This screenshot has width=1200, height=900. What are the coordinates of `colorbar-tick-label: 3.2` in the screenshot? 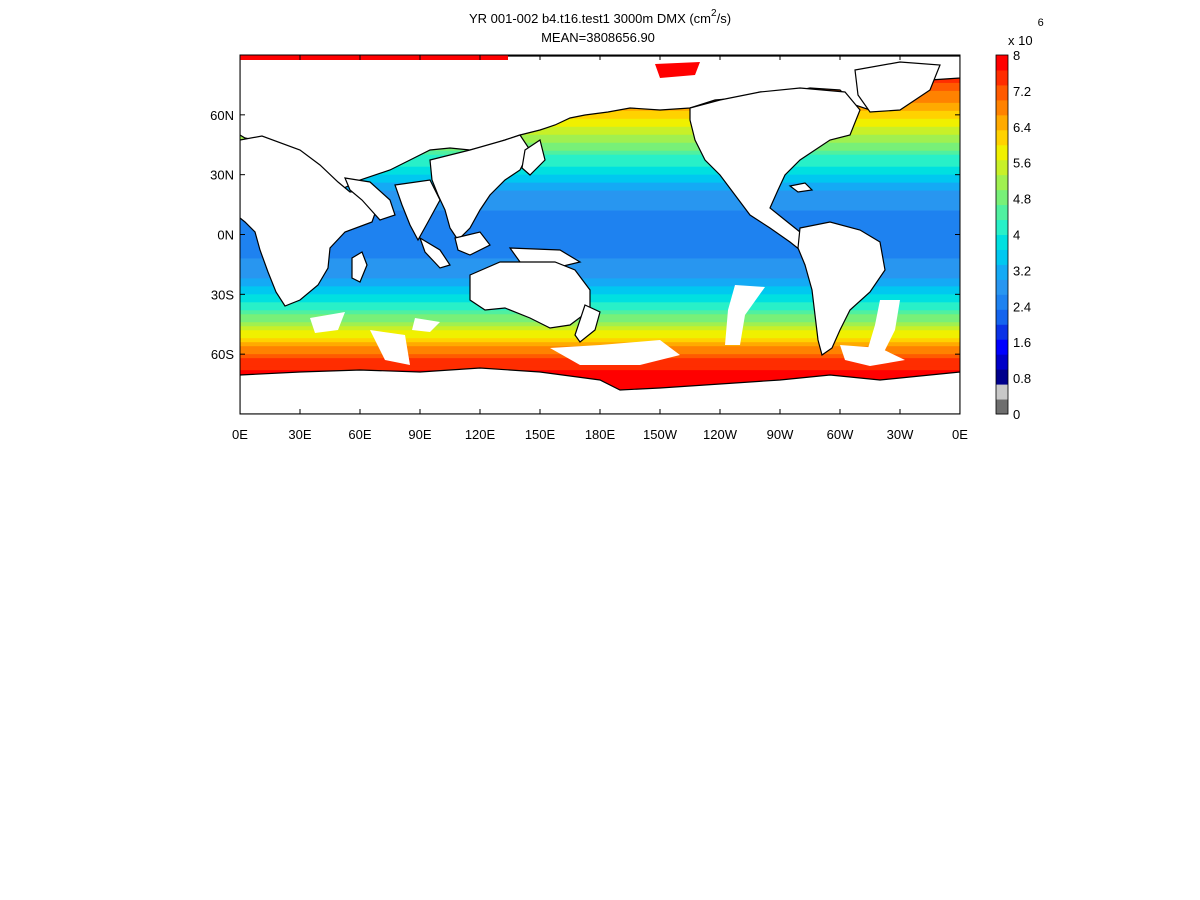 It's located at (1022, 270).